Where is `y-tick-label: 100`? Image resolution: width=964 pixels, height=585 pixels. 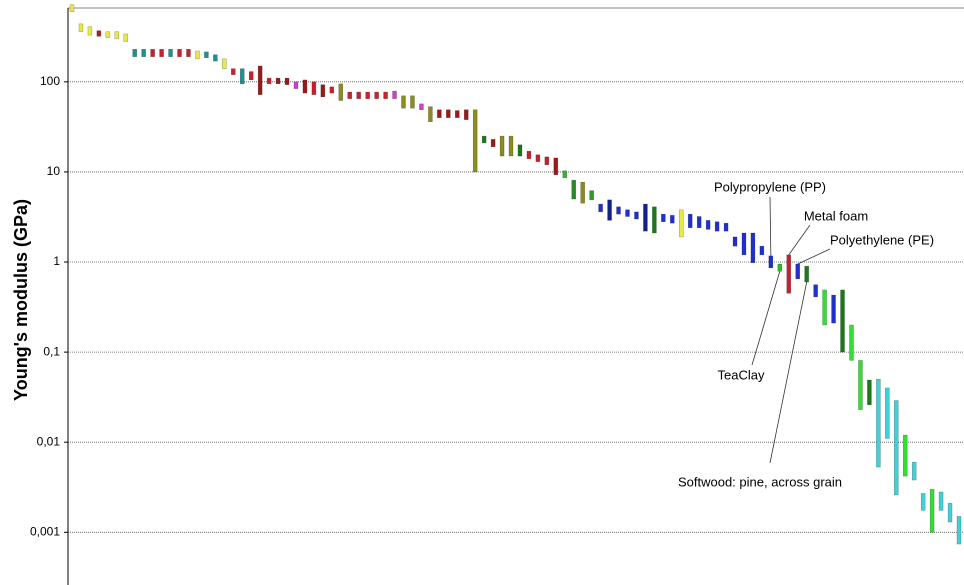 y-tick-label: 100 is located at coordinates (50, 81).